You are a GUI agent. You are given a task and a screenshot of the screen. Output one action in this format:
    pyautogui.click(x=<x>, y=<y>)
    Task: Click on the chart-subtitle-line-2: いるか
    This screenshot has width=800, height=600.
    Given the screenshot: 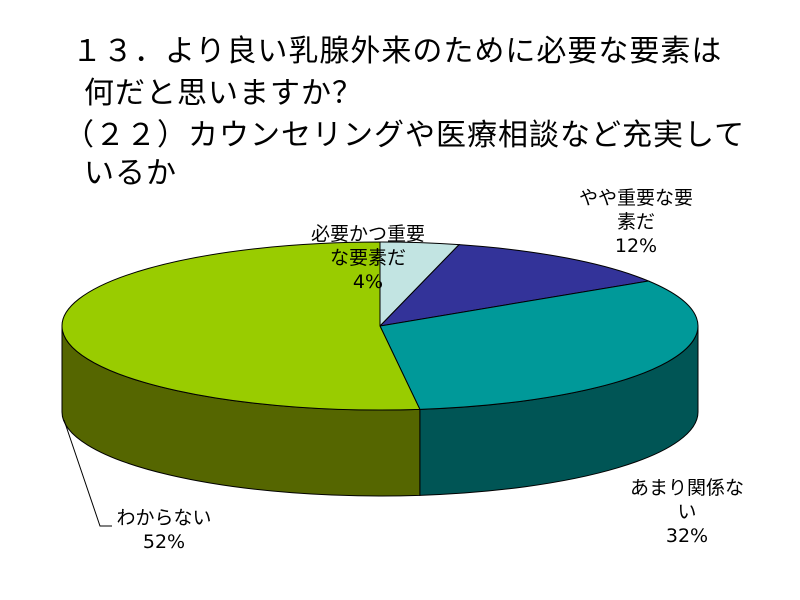 What is the action you would take?
    pyautogui.click(x=130, y=173)
    